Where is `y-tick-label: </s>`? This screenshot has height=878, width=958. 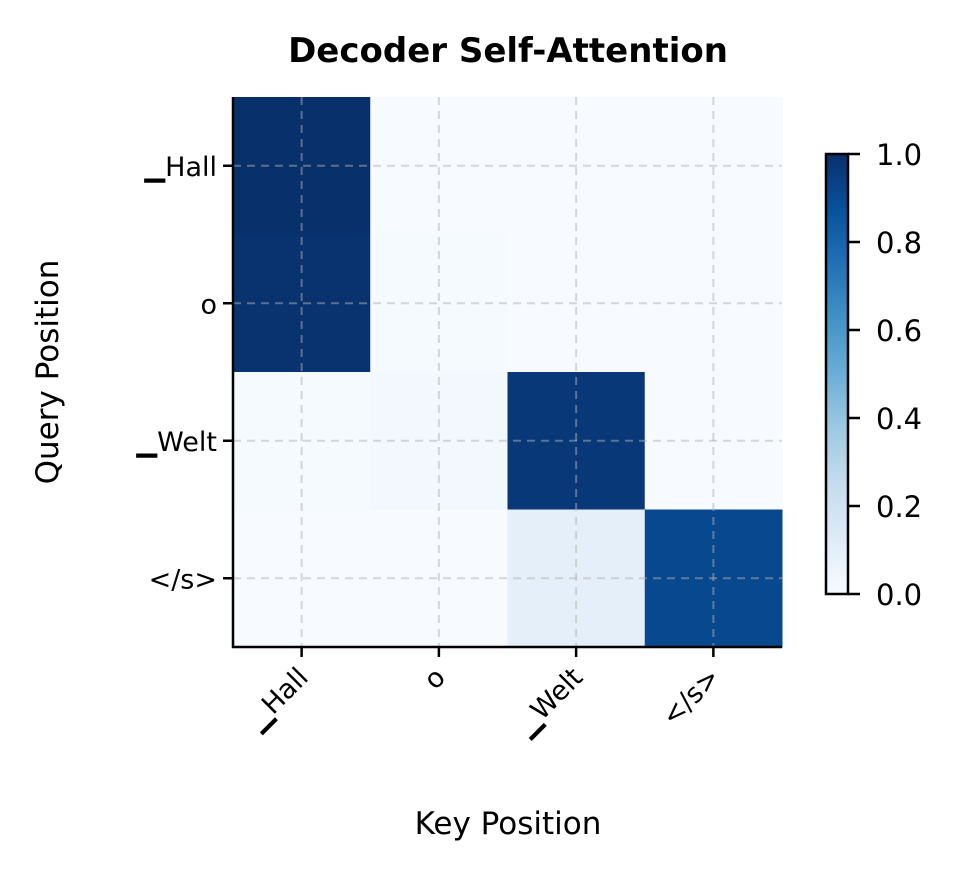 y-tick-label: </s> is located at coordinates (183, 579).